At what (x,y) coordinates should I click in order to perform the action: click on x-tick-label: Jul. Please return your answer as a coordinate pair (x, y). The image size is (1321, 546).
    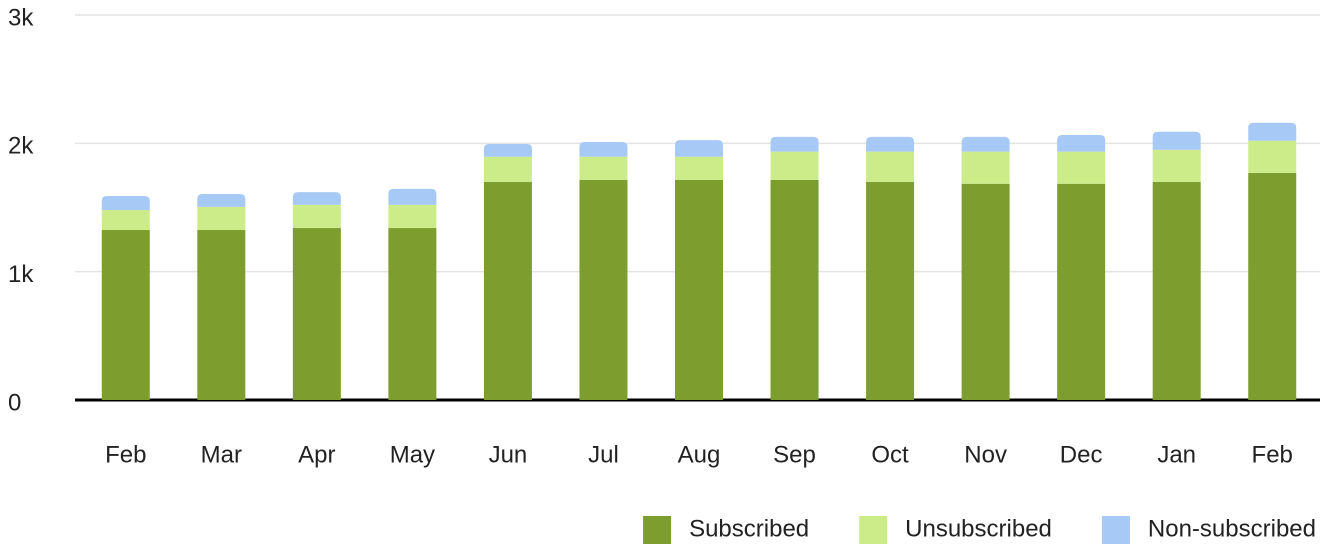
    Looking at the image, I should click on (603, 454).